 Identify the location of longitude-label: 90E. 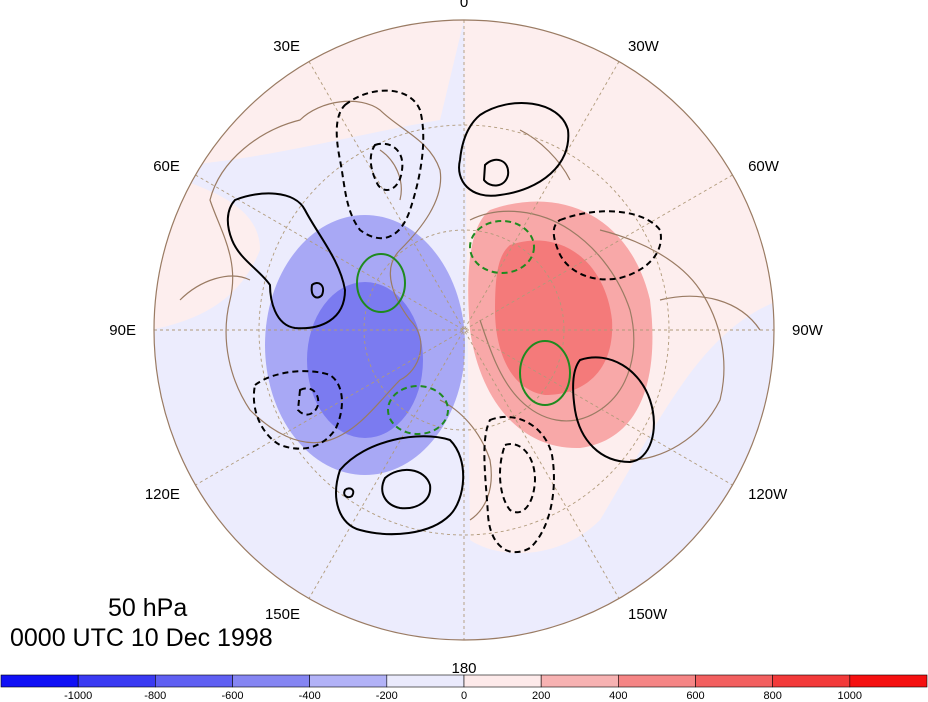
(122, 330).